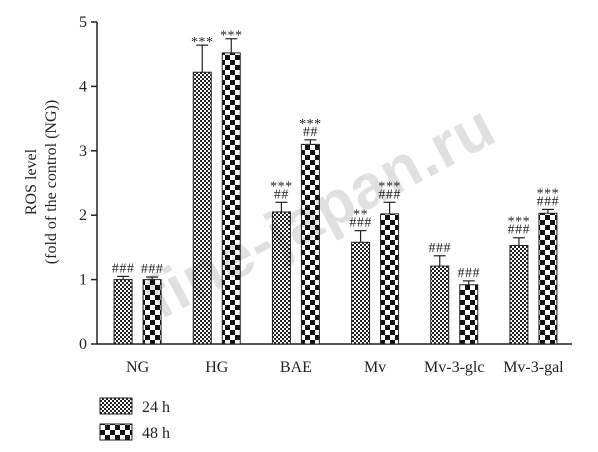 The height and width of the screenshot is (452, 598). What do you see at coordinates (134, 419) in the screenshot?
I see `legend: 24 h 48 h` at bounding box center [134, 419].